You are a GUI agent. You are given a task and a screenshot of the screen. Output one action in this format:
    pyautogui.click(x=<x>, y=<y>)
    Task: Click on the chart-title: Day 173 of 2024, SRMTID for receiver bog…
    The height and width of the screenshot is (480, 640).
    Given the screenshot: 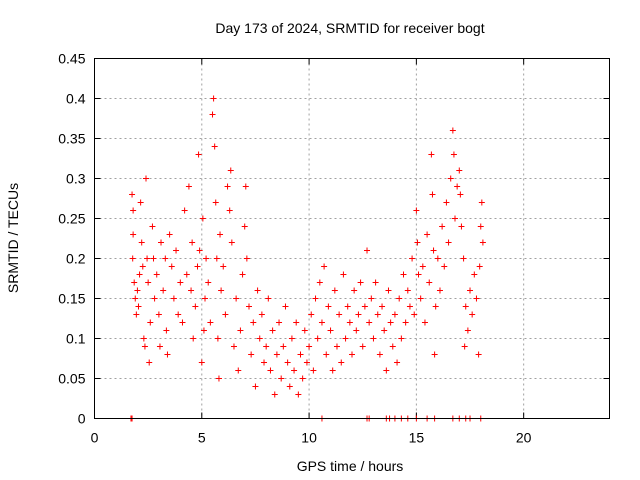 What is the action you would take?
    pyautogui.click(x=349, y=28)
    